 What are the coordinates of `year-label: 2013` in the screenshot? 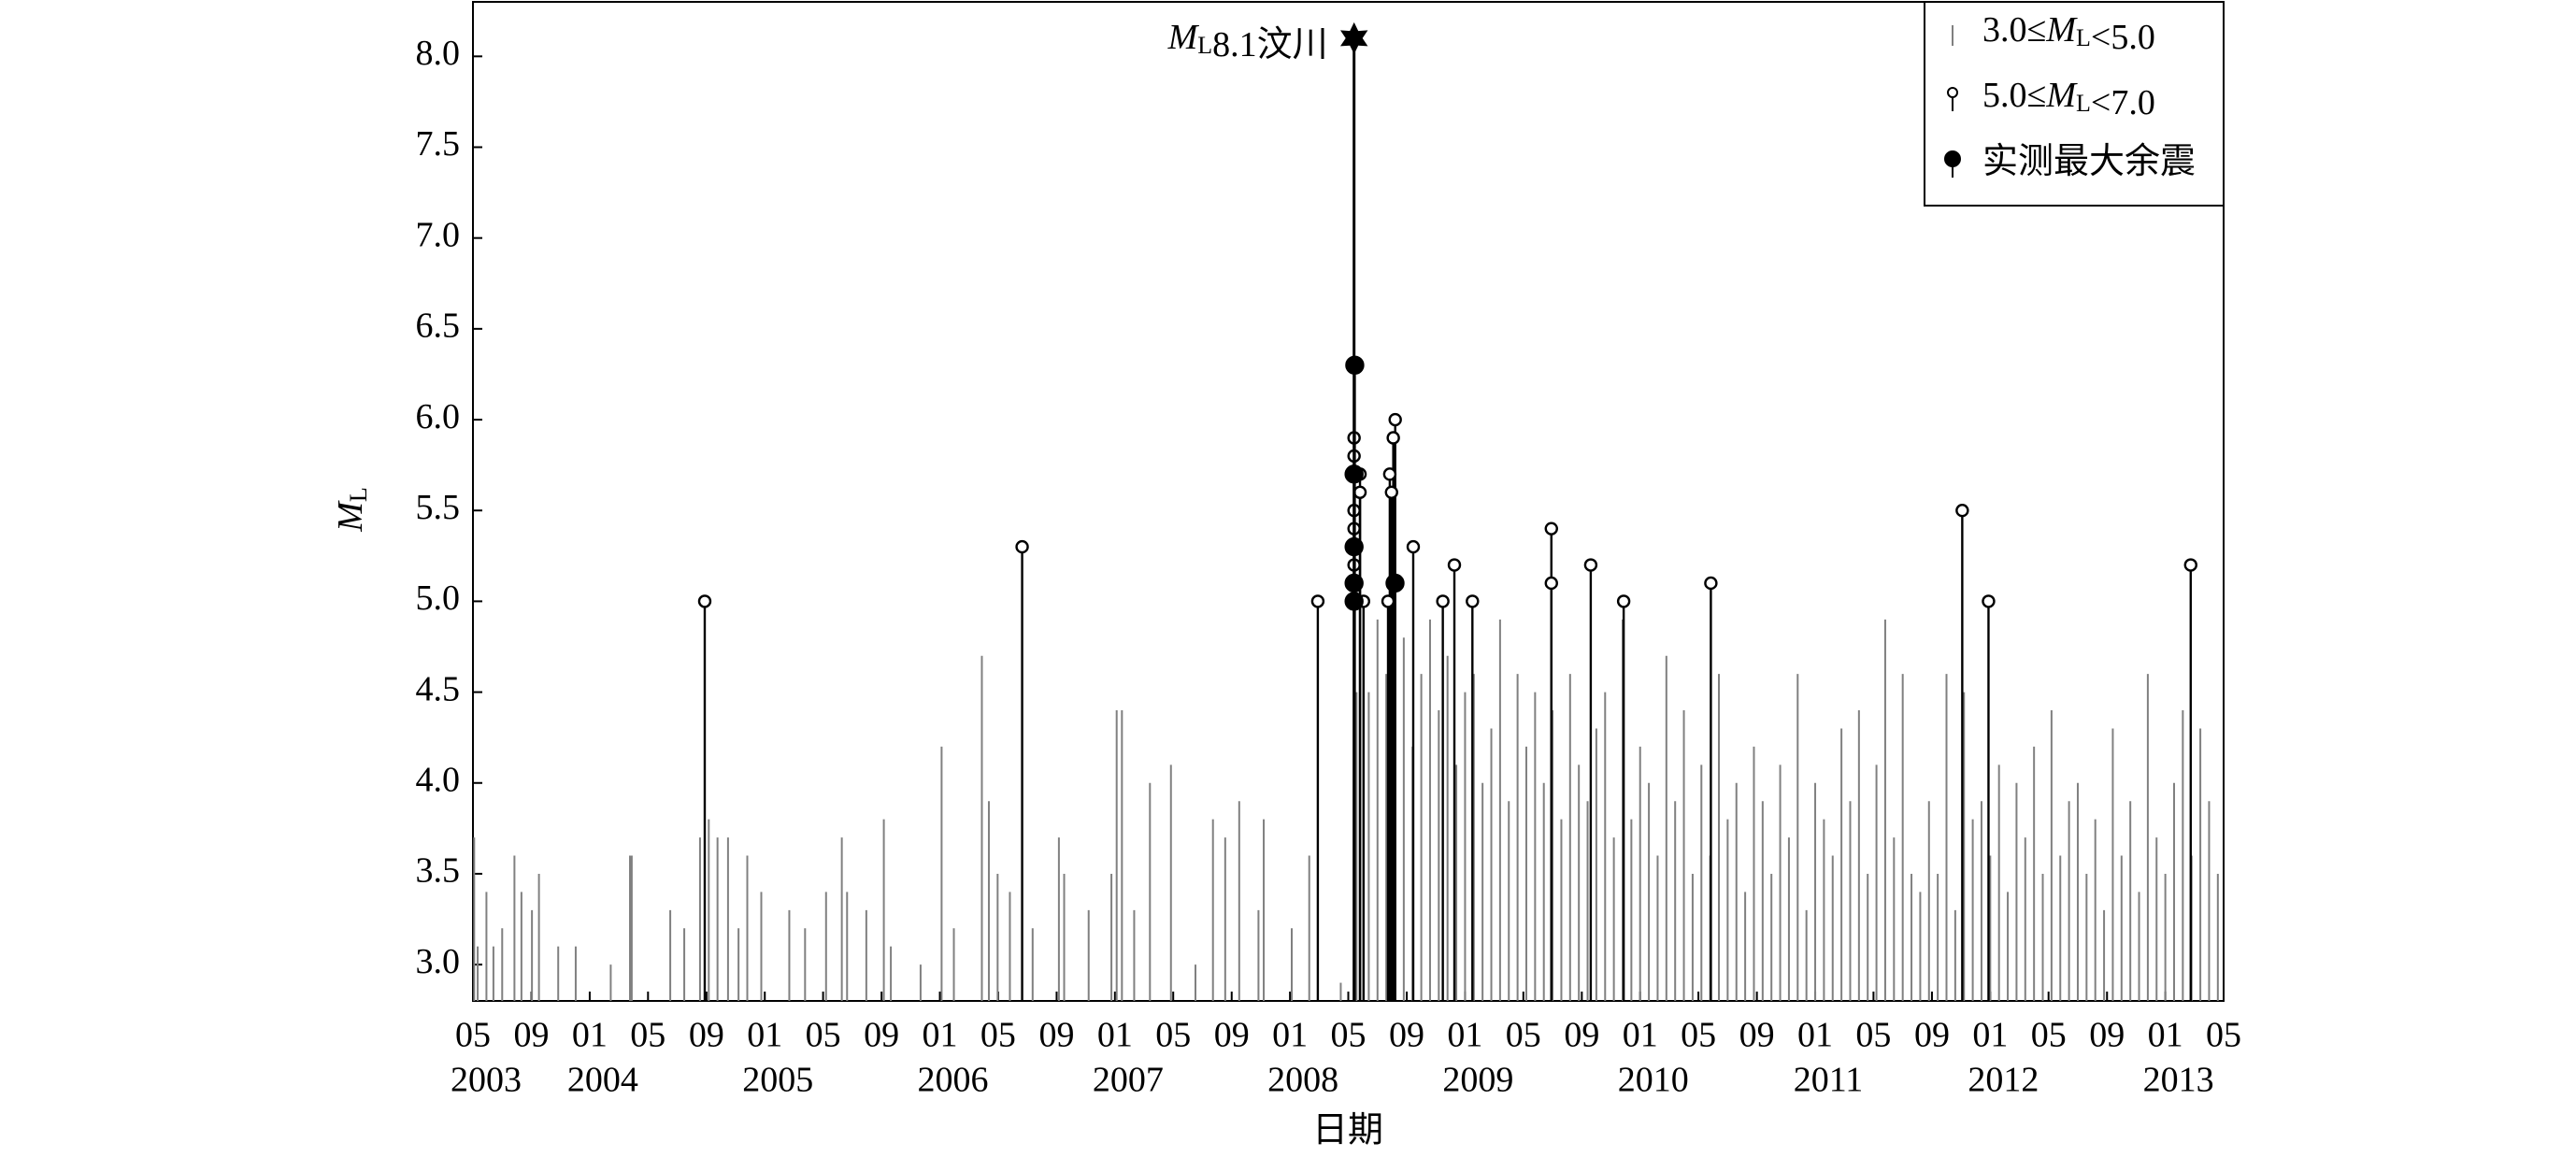 It's located at (2178, 1080).